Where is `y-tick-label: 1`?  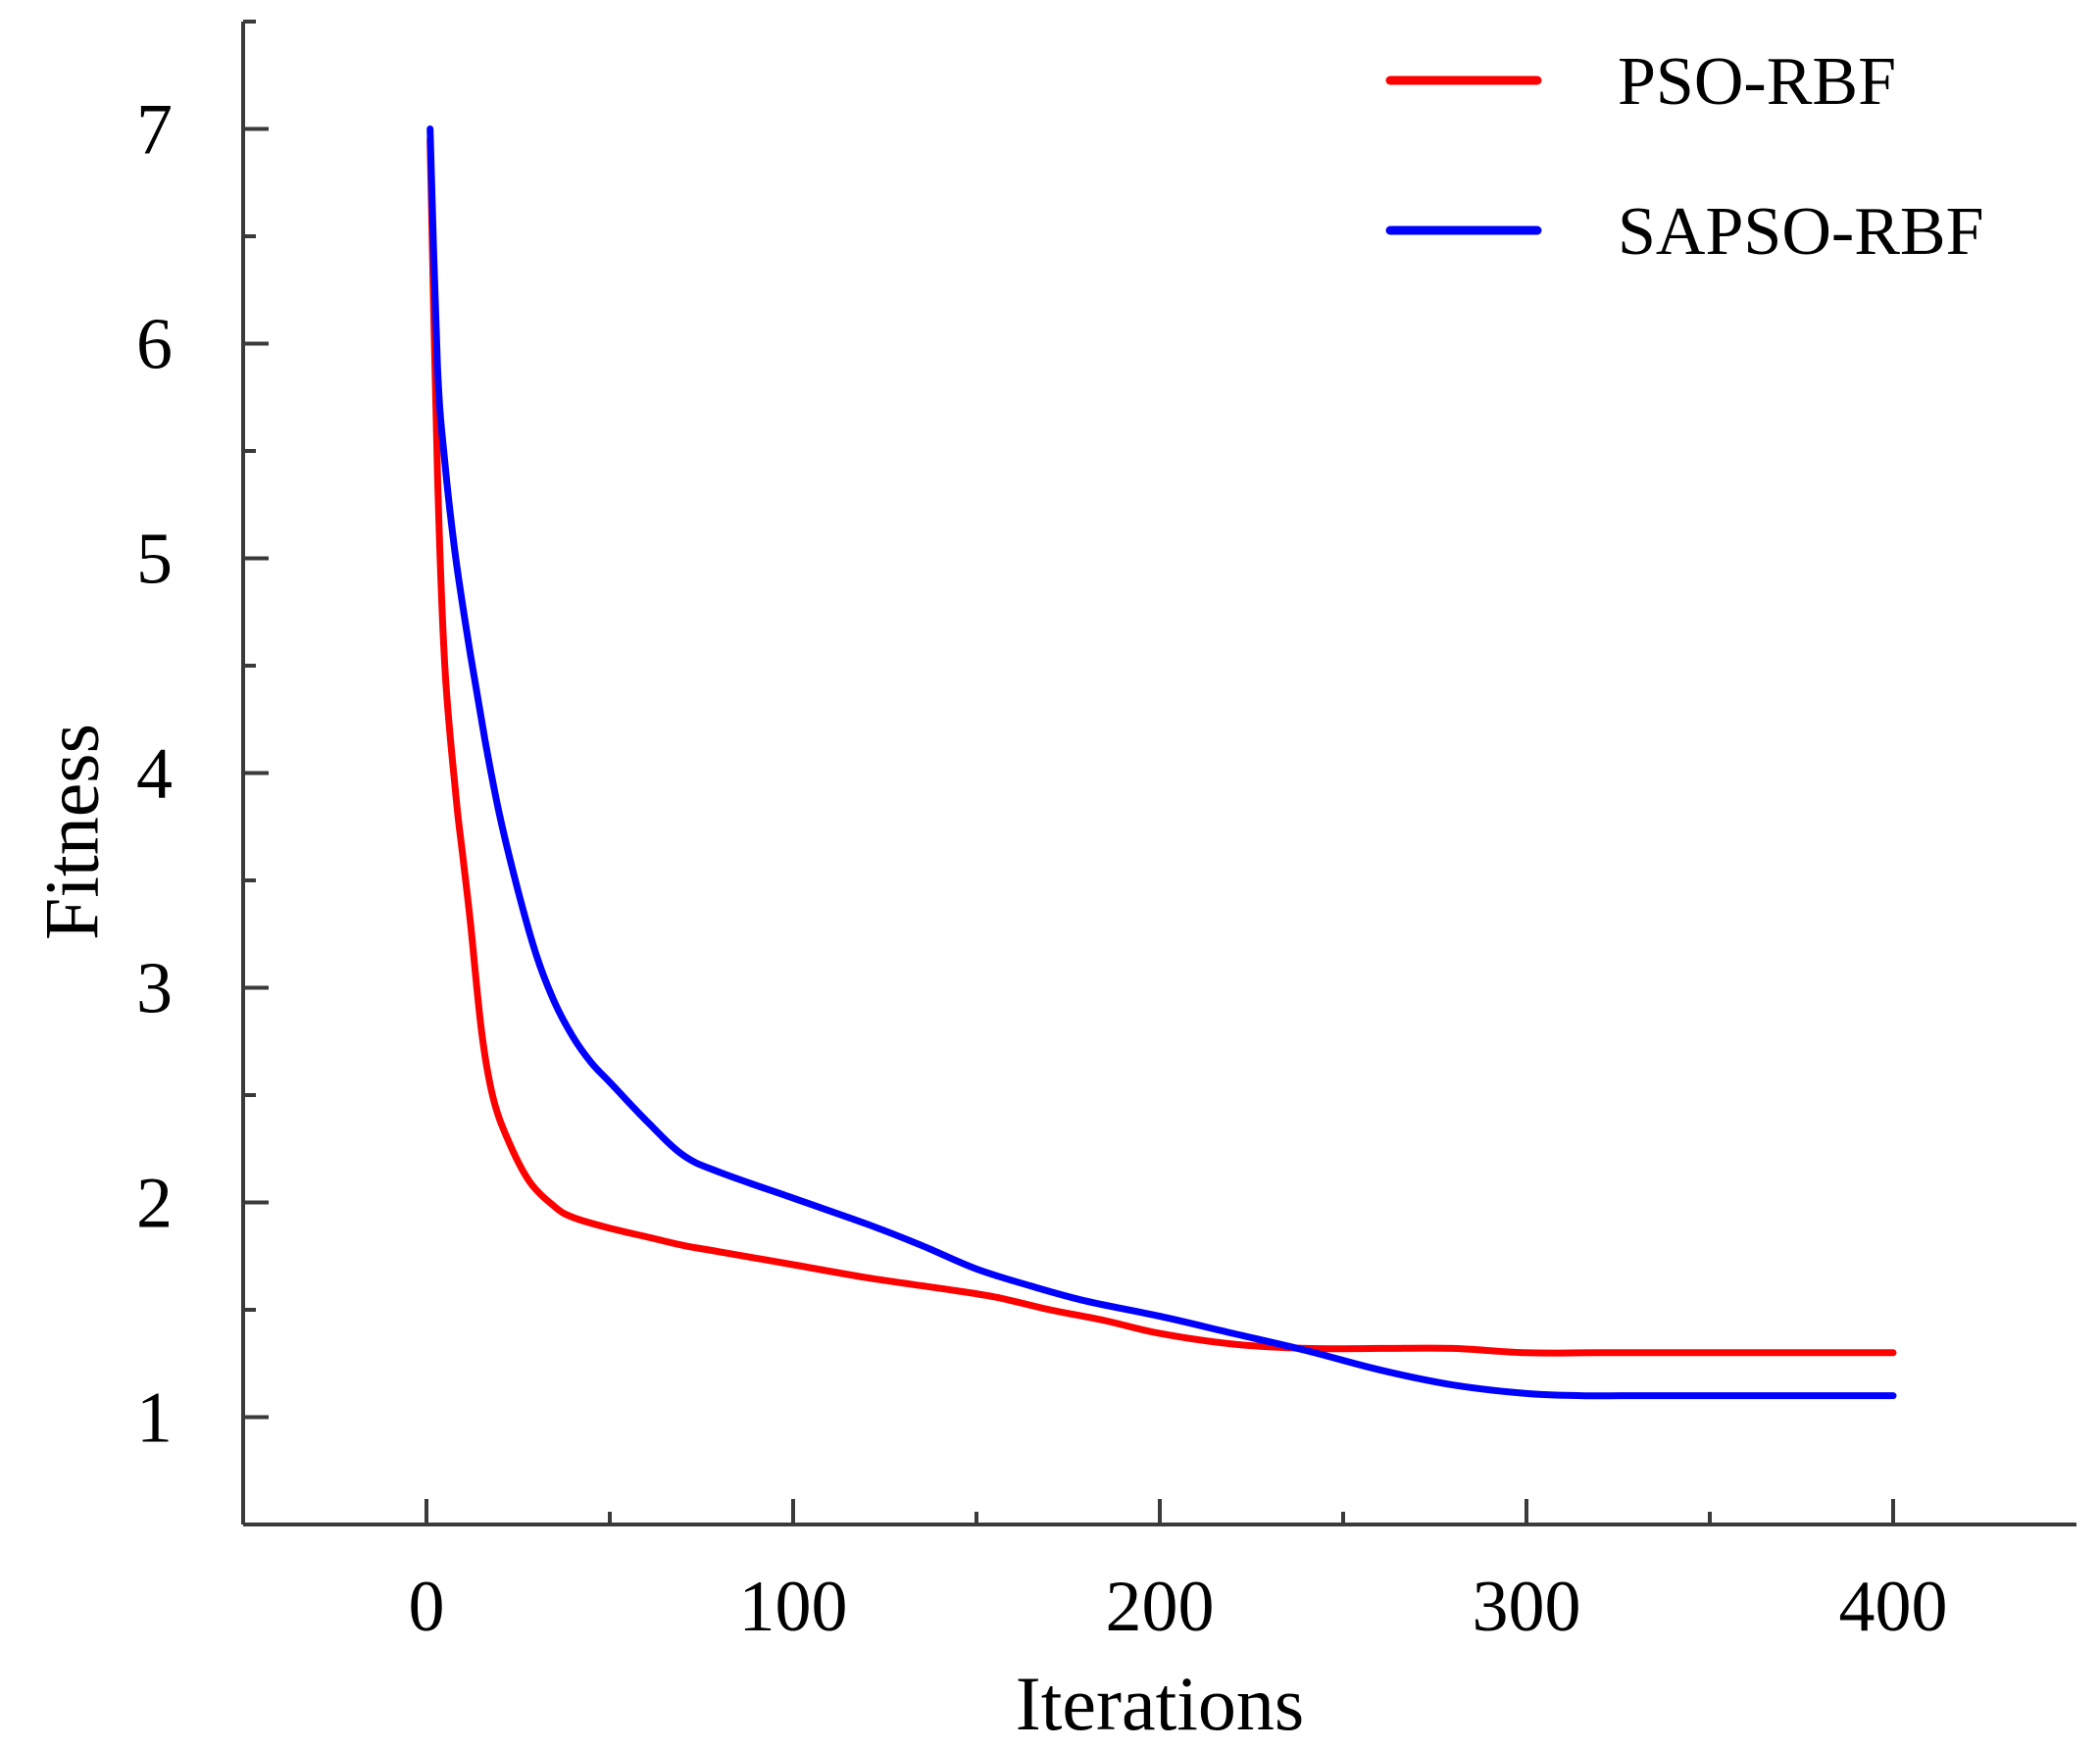 y-tick-label: 1 is located at coordinates (154, 1418).